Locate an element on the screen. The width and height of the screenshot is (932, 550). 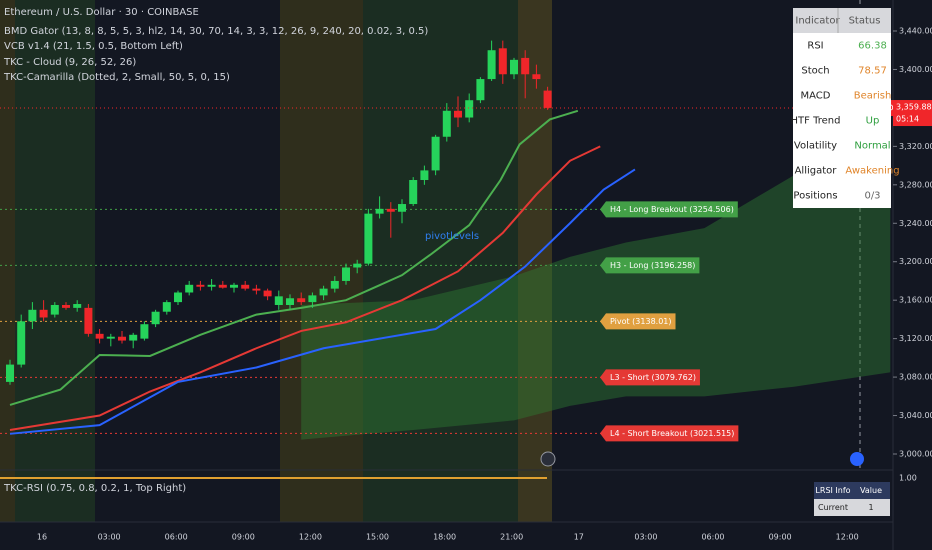
y-tick-label: 1.00 is located at coordinates (908, 478).